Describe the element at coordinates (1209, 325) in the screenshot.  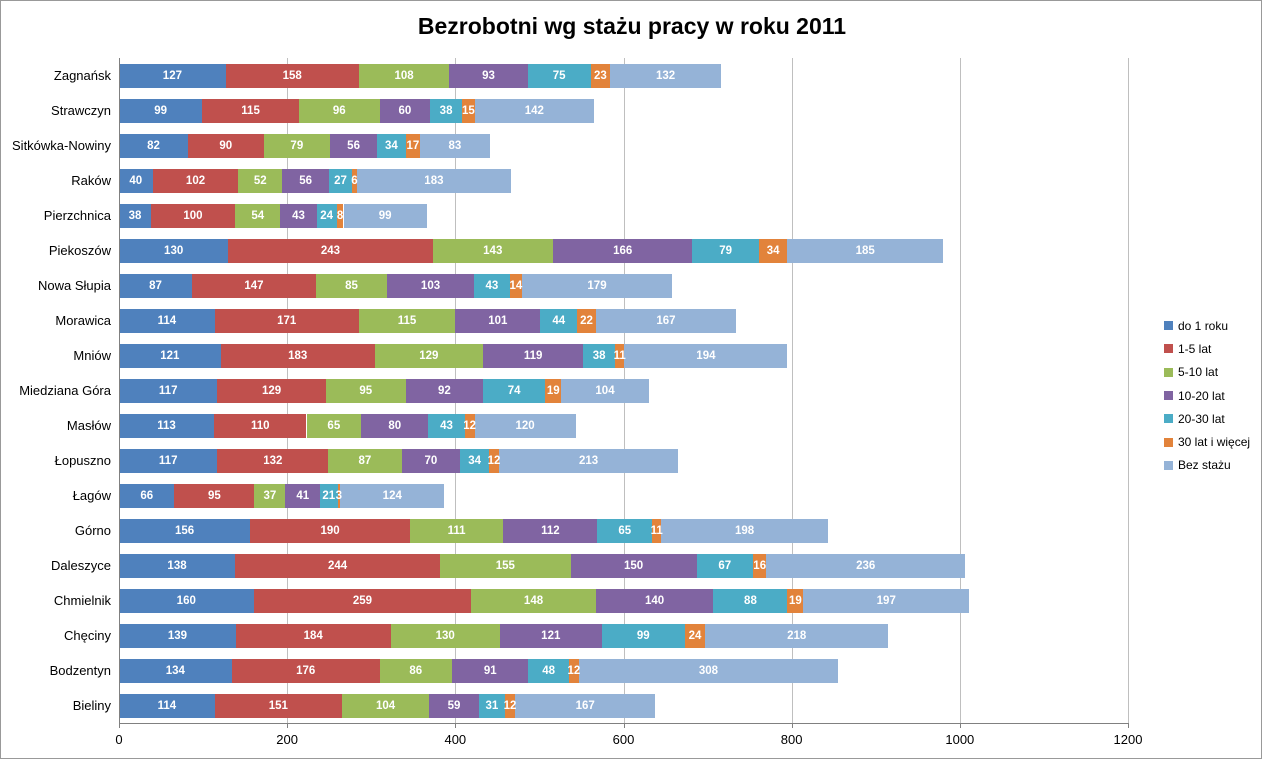
I see `legend-item: do 1 roku` at that location.